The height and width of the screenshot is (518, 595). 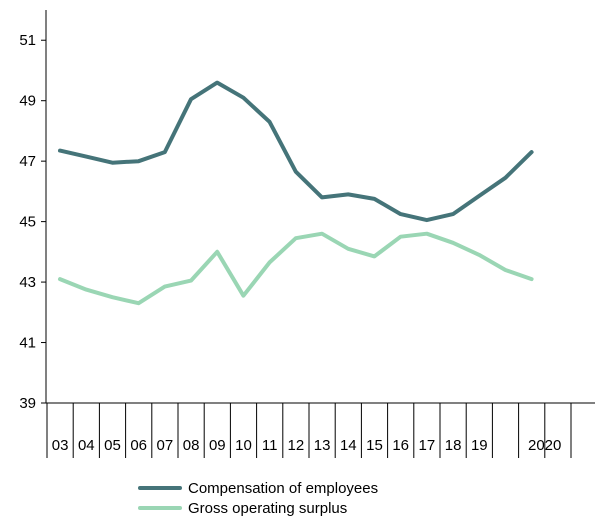 What do you see at coordinates (33, 211) in the screenshot?
I see `y-axis: 39 41 43 45 47 49 51` at bounding box center [33, 211].